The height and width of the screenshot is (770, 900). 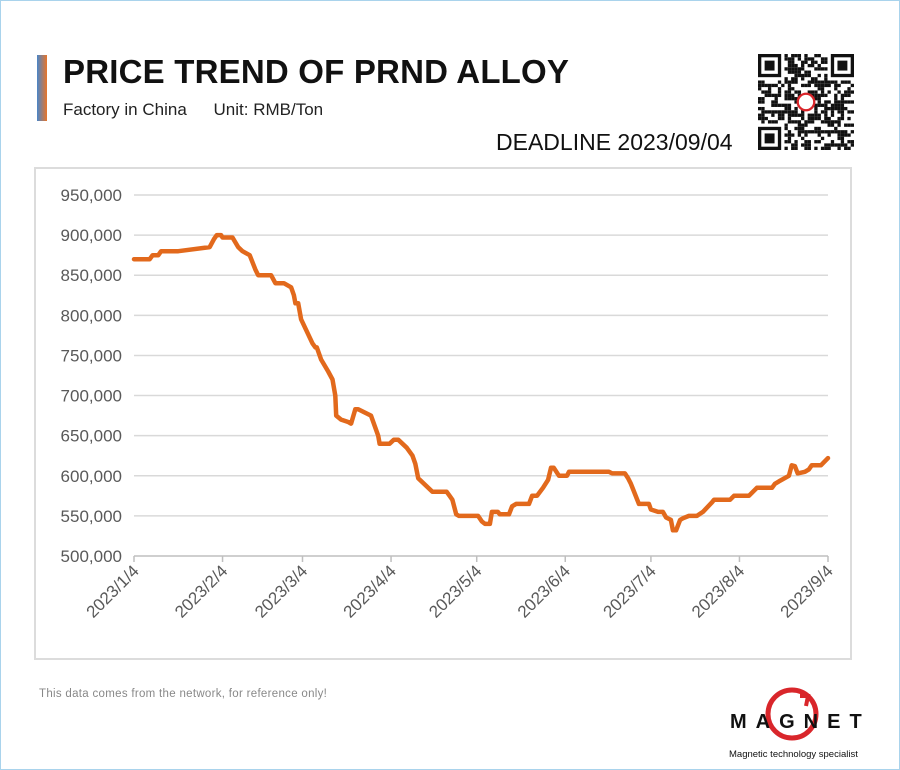 What do you see at coordinates (201, 591) in the screenshot?
I see `x-tick-label: 2023/2/4` at bounding box center [201, 591].